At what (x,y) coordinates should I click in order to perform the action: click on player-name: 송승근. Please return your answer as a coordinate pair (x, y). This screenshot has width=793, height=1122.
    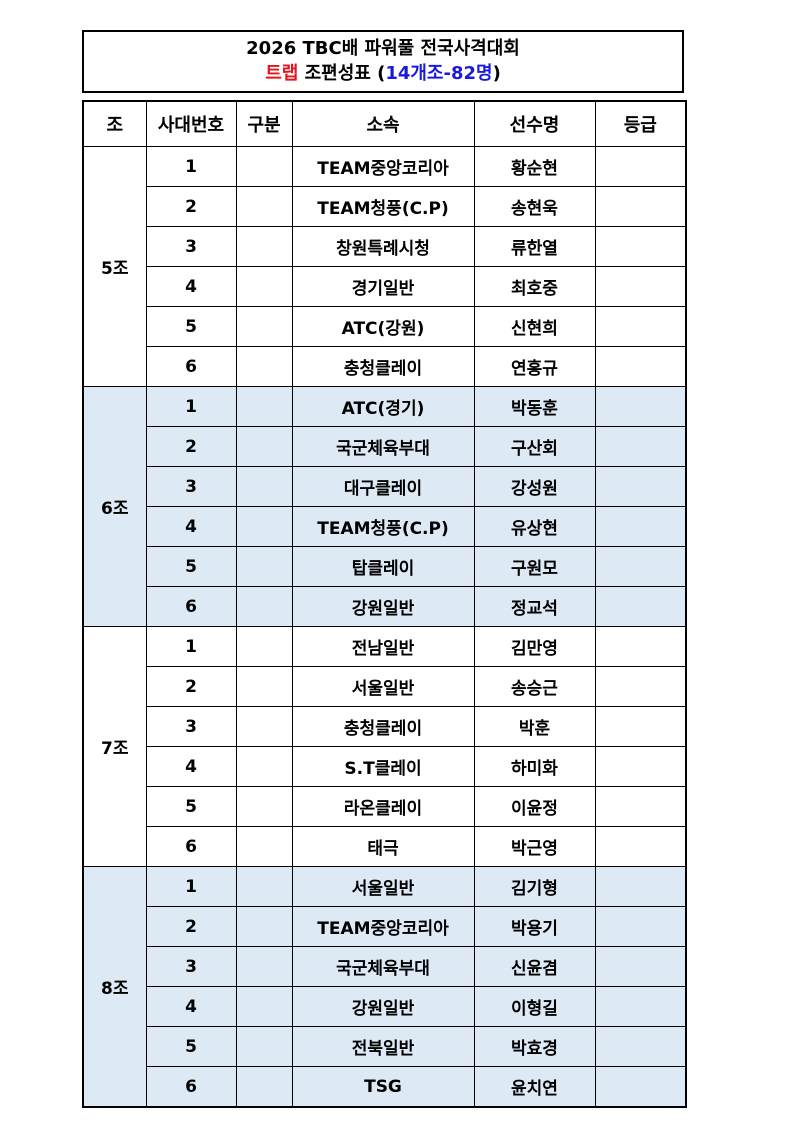
    Looking at the image, I should click on (534, 686).